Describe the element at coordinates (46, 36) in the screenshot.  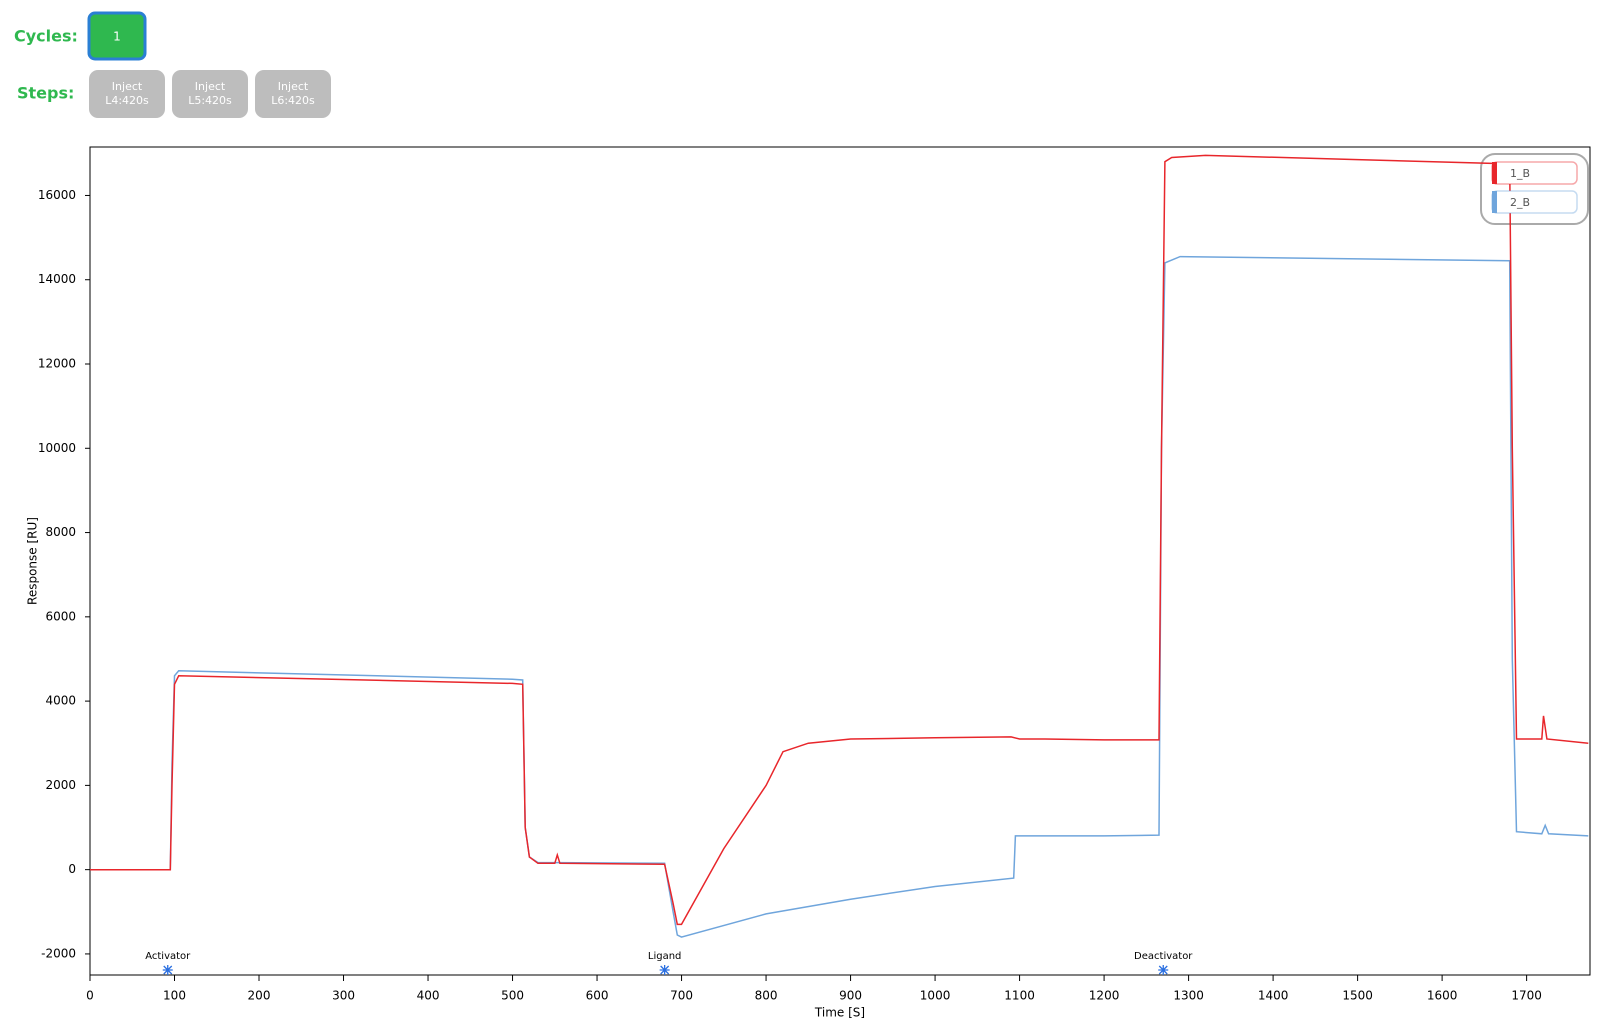
I see `cycles-label: Cycles:` at that location.